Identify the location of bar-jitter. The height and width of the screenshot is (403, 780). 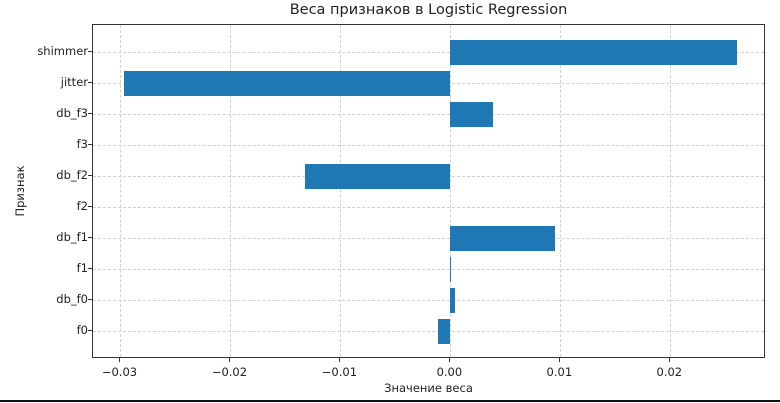
(287, 83).